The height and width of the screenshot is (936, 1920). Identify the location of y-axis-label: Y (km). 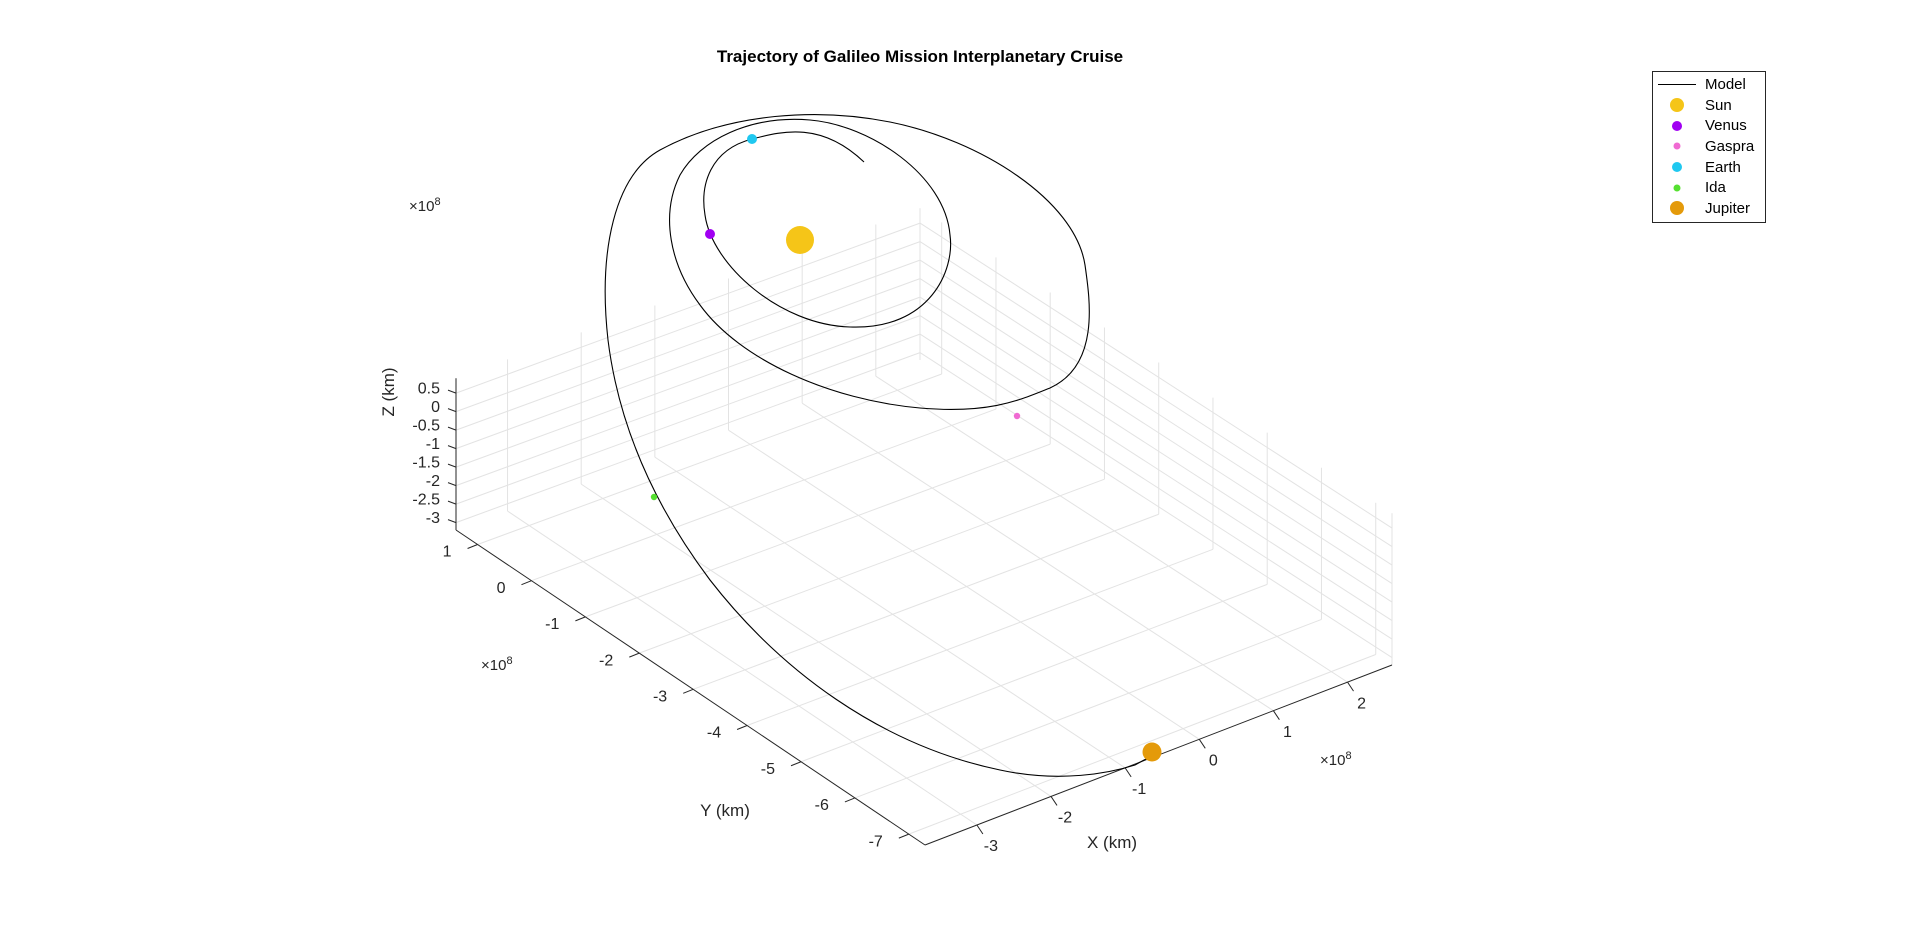
(725, 810).